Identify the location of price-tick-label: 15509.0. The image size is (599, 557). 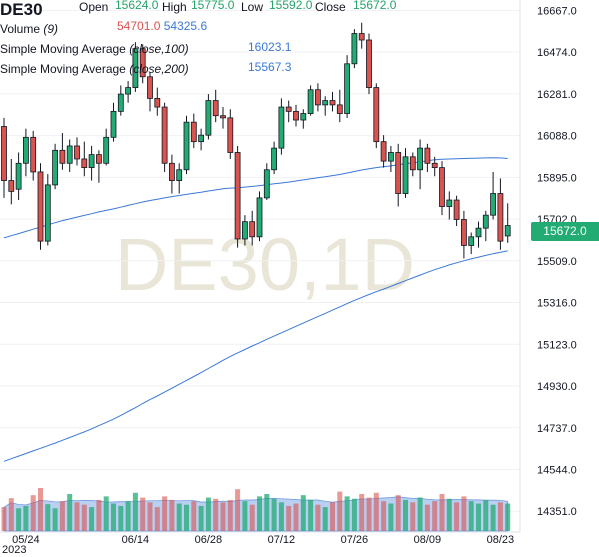
(557, 262).